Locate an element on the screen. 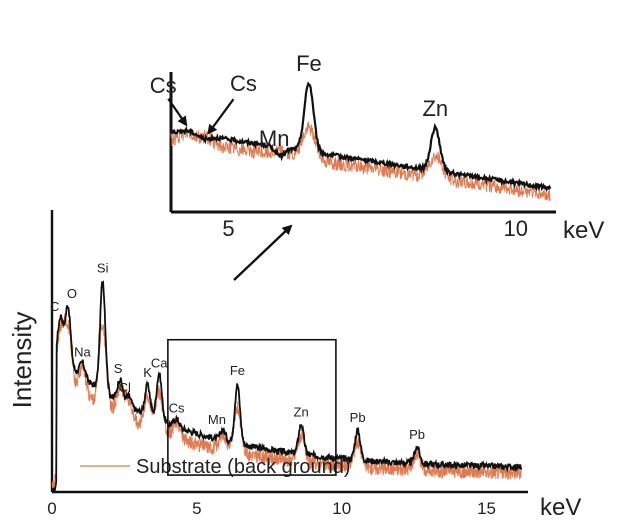  main-peak-label: O is located at coordinates (72, 293).